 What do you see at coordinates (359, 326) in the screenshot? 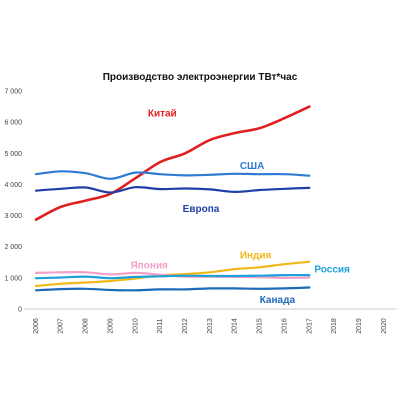
I see `x-tick-label: 2019` at bounding box center [359, 326].